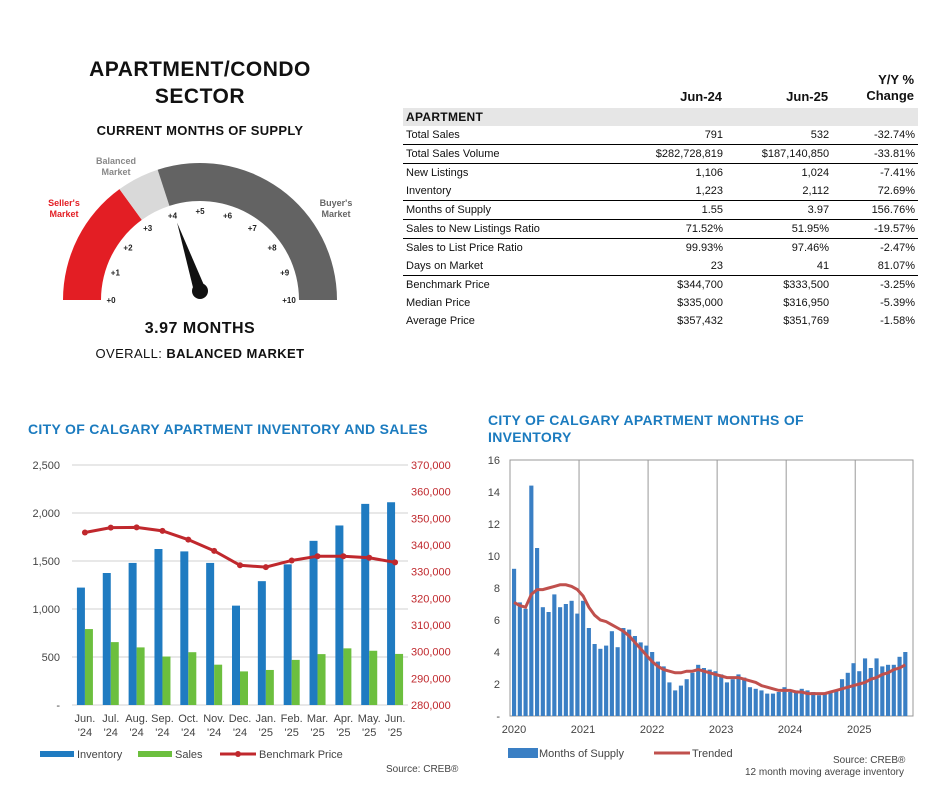 The height and width of the screenshot is (800, 943). What do you see at coordinates (431, 653) in the screenshot?
I see `y-right-tick-label: 300,000` at bounding box center [431, 653].